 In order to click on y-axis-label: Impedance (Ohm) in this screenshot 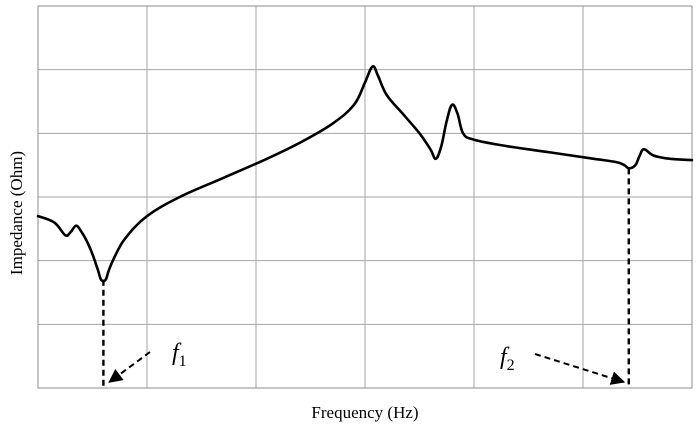, I will do `click(16, 213)`.